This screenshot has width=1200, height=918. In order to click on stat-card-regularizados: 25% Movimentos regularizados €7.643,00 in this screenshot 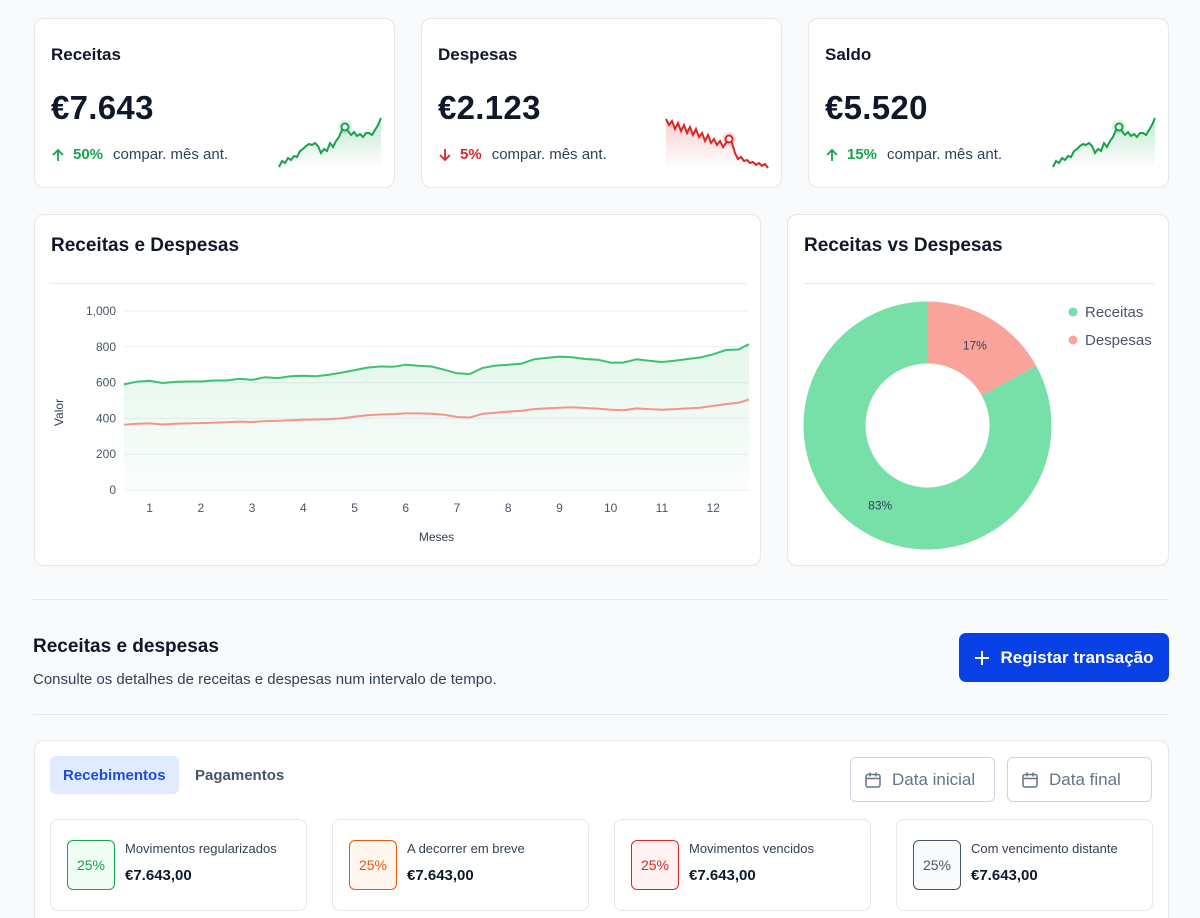, I will do `click(178, 865)`.